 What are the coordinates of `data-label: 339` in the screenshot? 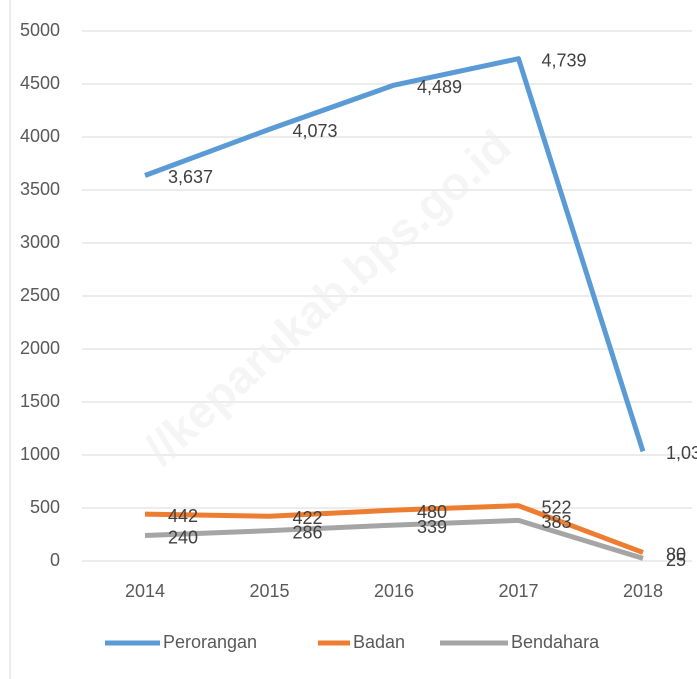 It's located at (432, 527).